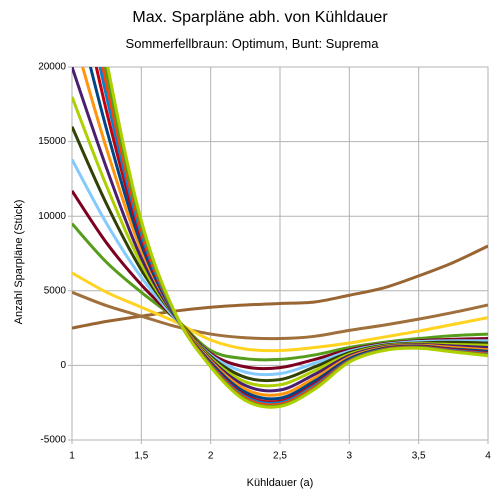  Describe the element at coordinates (55, 290) in the screenshot. I see `y-tick-label: 5000` at that location.